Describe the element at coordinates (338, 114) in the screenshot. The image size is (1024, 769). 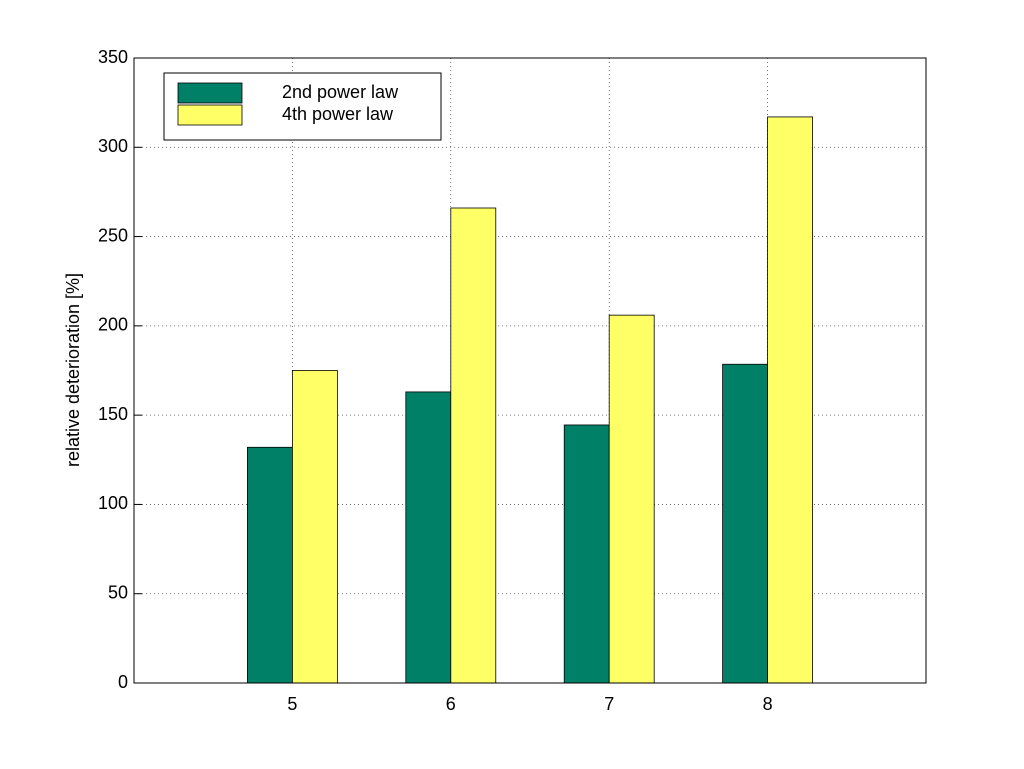
I see `legend-label: 4th power law` at that location.